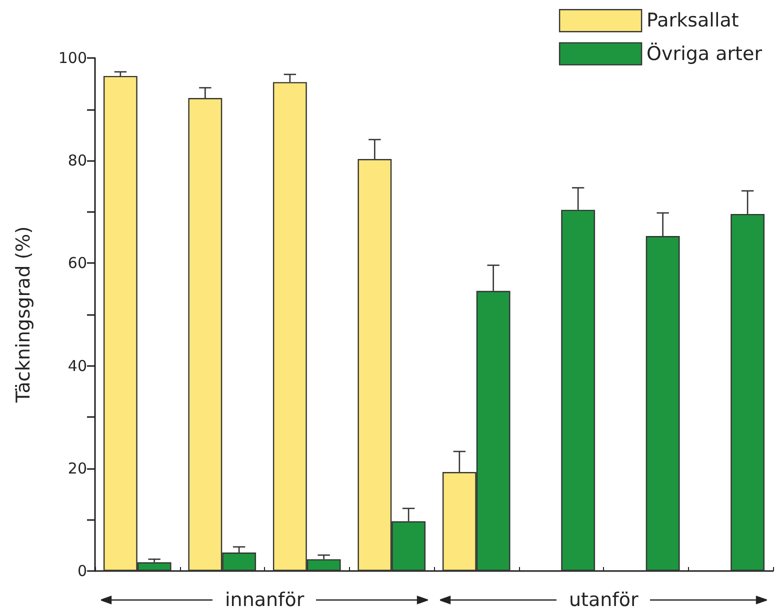 The image size is (775, 611). Describe the element at coordinates (692, 21) in the screenshot. I see `legend-label: Parksallat` at that location.